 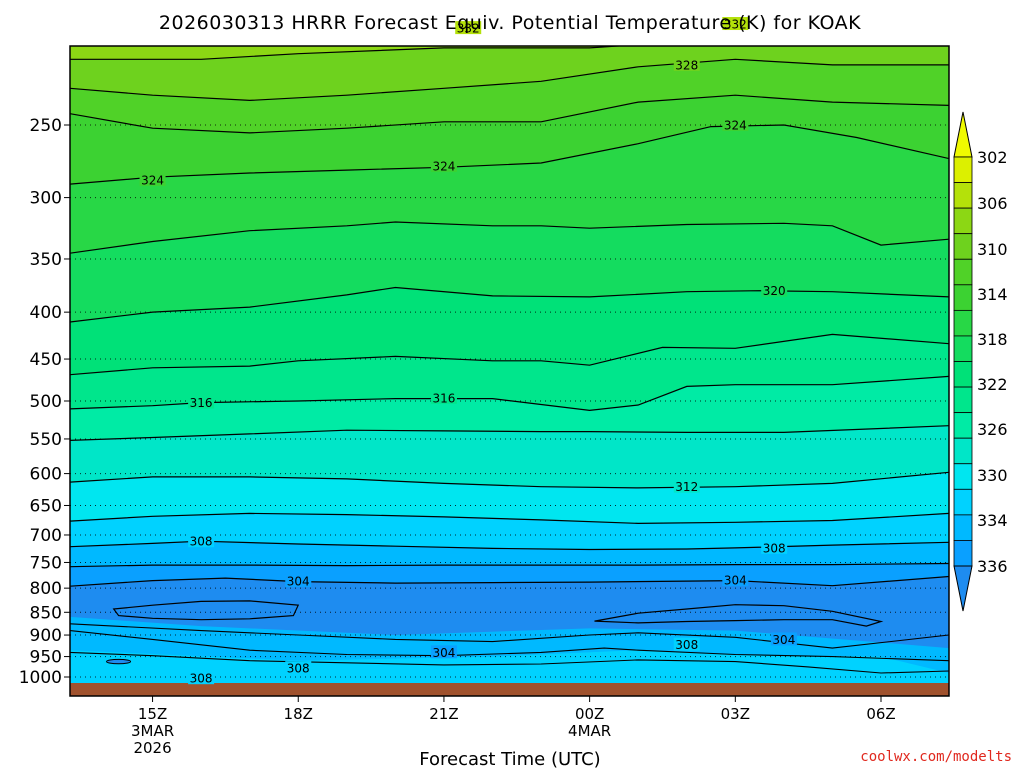 I want to click on x-tick-label: 18Z, so click(x=298, y=714).